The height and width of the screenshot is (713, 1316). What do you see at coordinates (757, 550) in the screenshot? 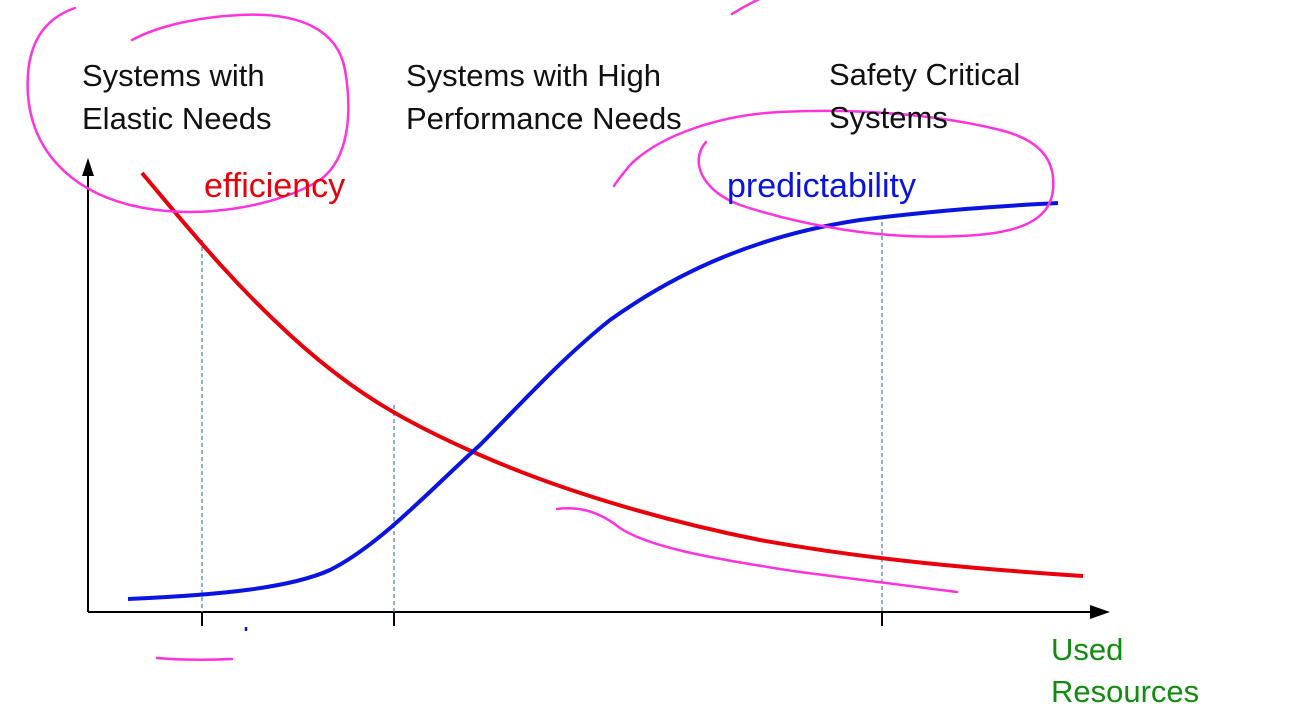
I see `underline-curve` at bounding box center [757, 550].